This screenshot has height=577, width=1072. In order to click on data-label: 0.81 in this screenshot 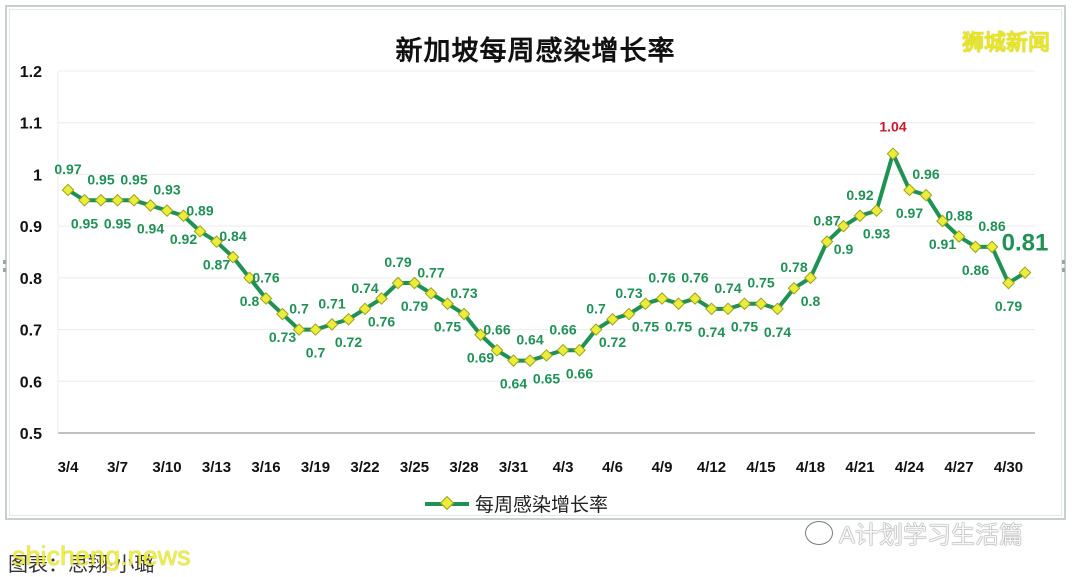, I will do `click(1025, 243)`.